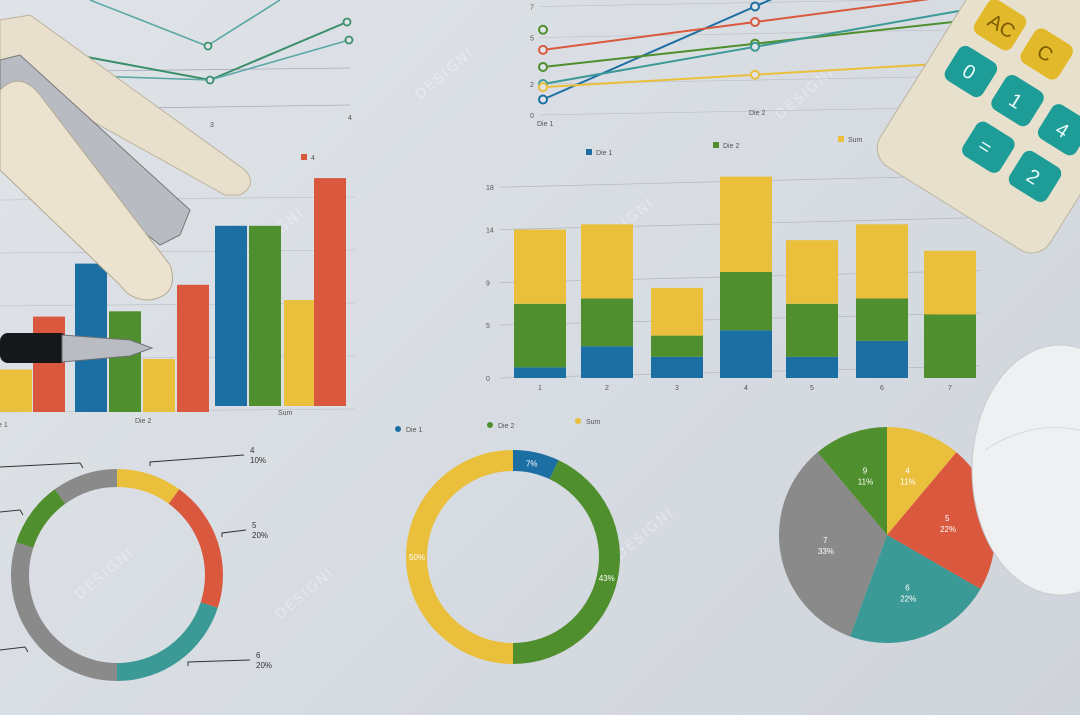  Describe the element at coordinates (77, 348) in the screenshot. I see `pen` at that location.